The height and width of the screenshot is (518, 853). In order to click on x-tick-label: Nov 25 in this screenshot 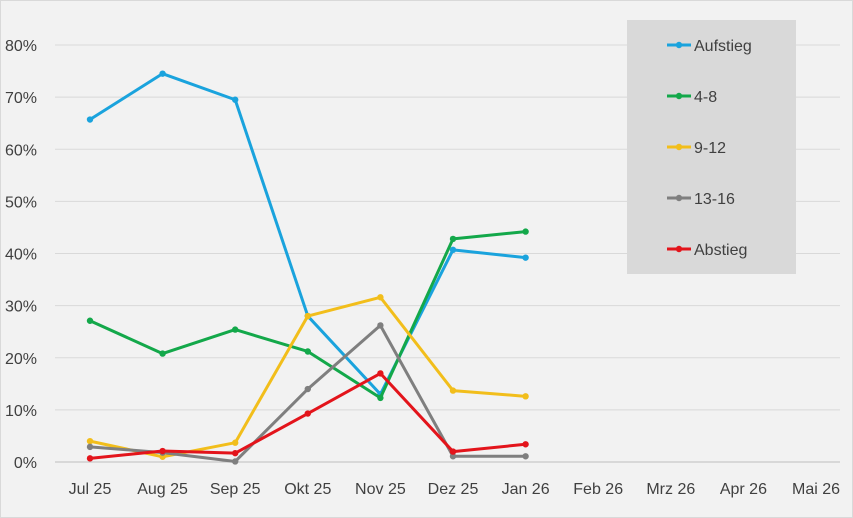, I will do `click(380, 489)`.